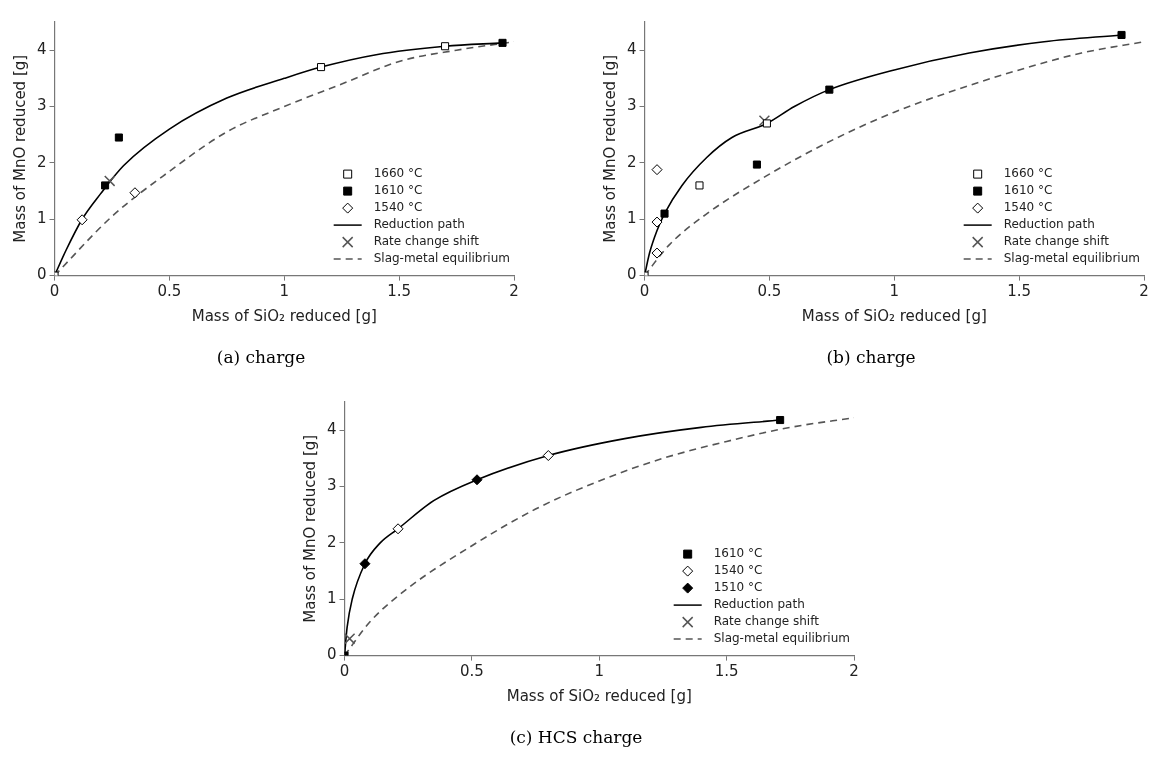 This screenshot has height=759, width=1167. Describe the element at coordinates (261, 357) in the screenshot. I see `text: (a) charge` at that location.